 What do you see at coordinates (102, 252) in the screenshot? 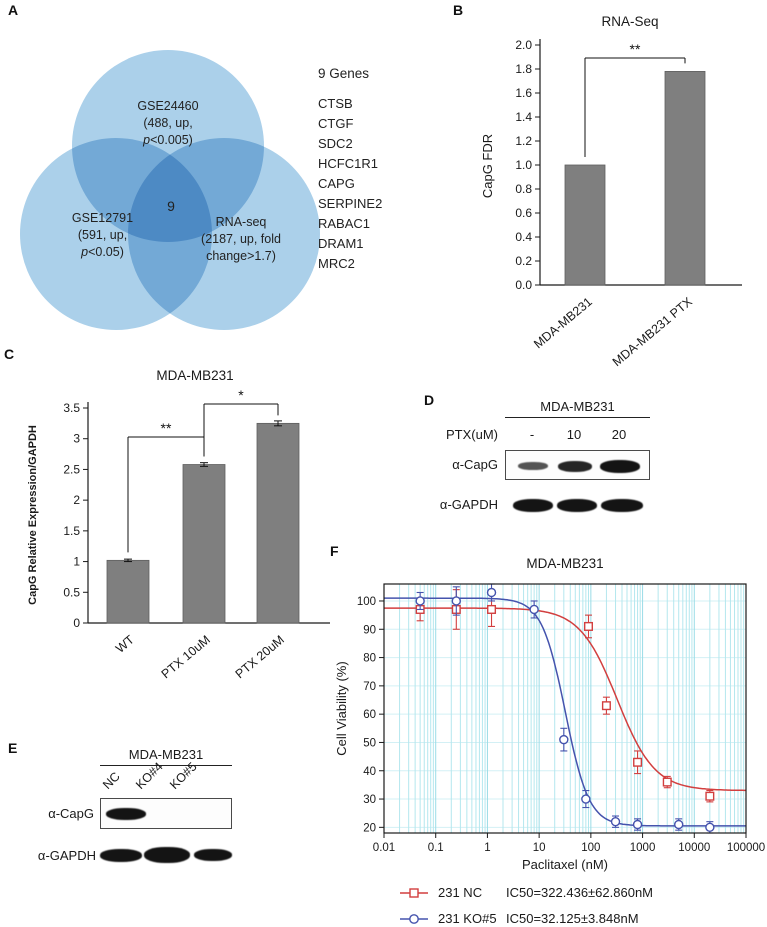
I see `venn-set-pvalue: p<0.05)` at bounding box center [102, 252].